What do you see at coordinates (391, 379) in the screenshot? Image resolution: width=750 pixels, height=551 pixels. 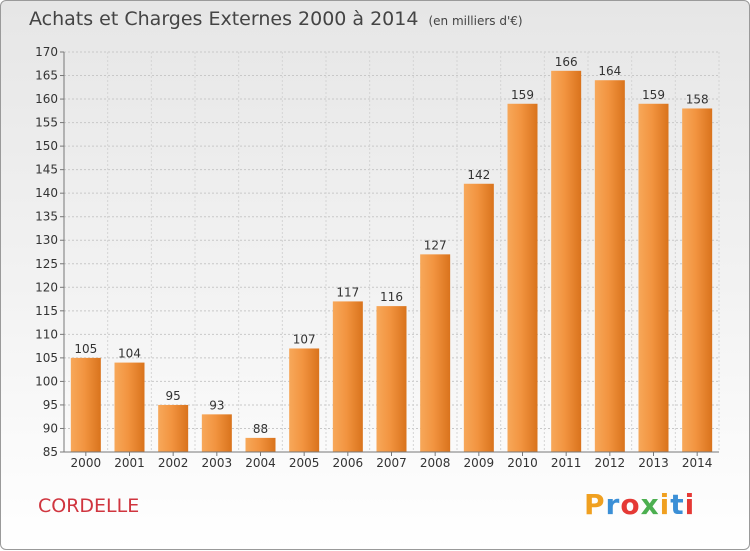 I see `bar-2007` at bounding box center [391, 379].